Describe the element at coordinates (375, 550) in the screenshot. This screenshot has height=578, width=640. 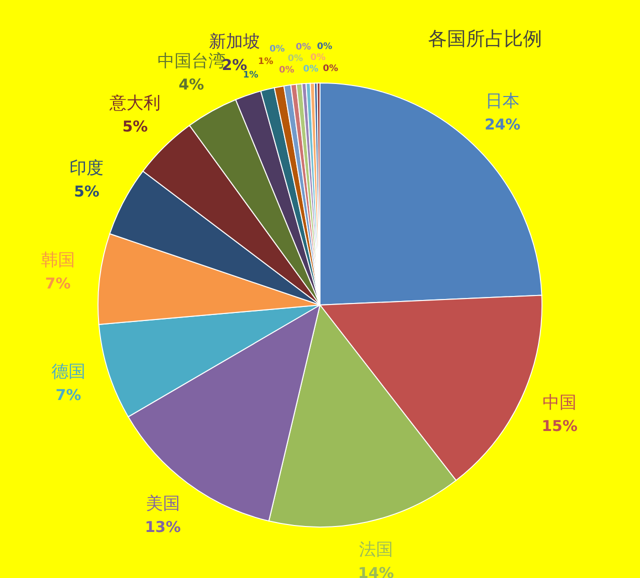
I see `slice-label: 法国` at that location.